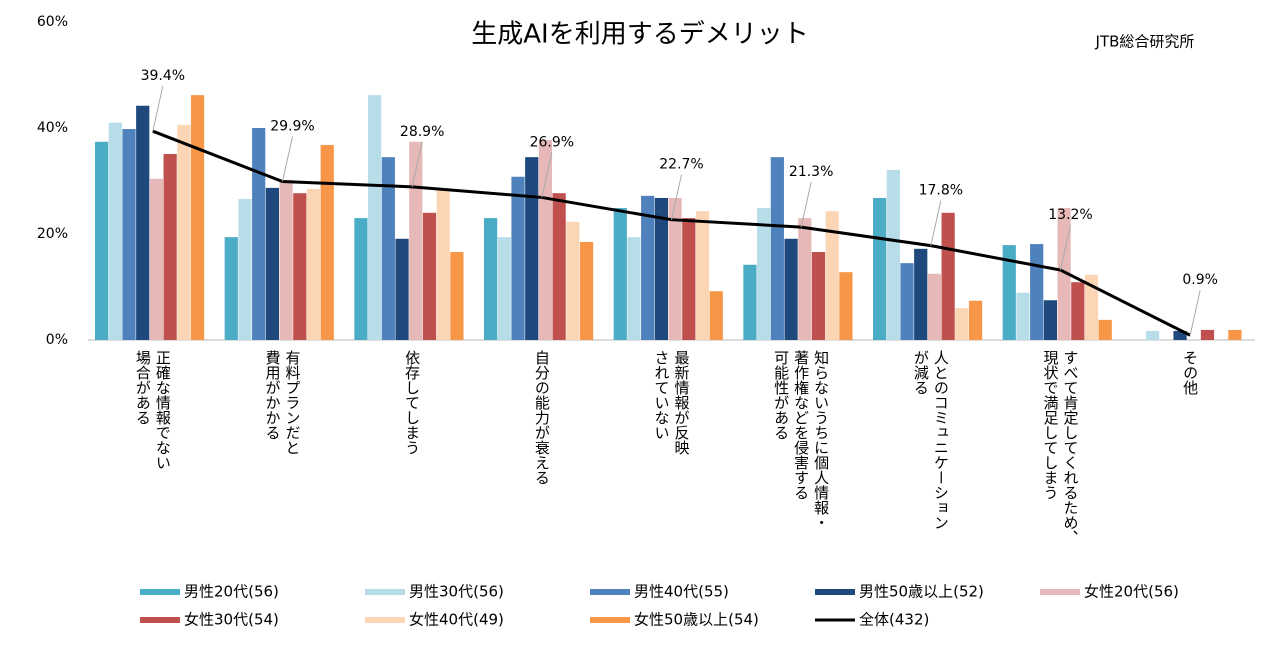  Describe the element at coordinates (152, 410) in the screenshot. I see `x-tick-label: 正確な情報でない 場合がある` at that location.